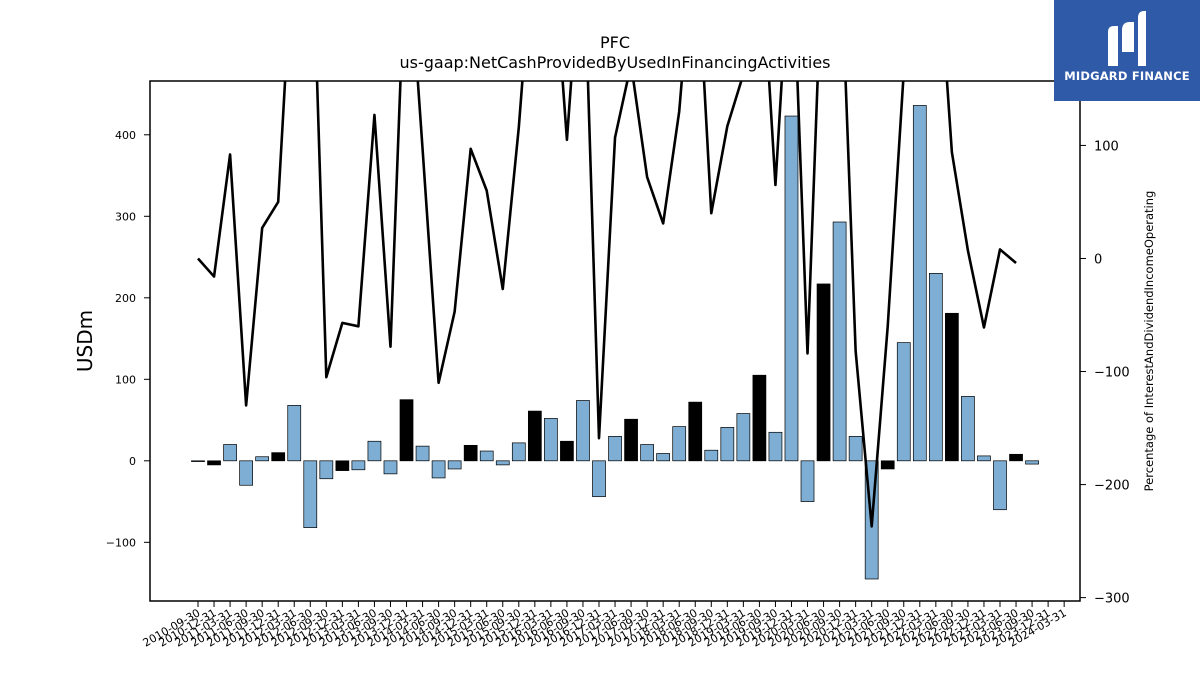 This screenshot has height=675, width=1200. What do you see at coordinates (125, 298) in the screenshot?
I see `y-tick-label: 200` at bounding box center [125, 298].